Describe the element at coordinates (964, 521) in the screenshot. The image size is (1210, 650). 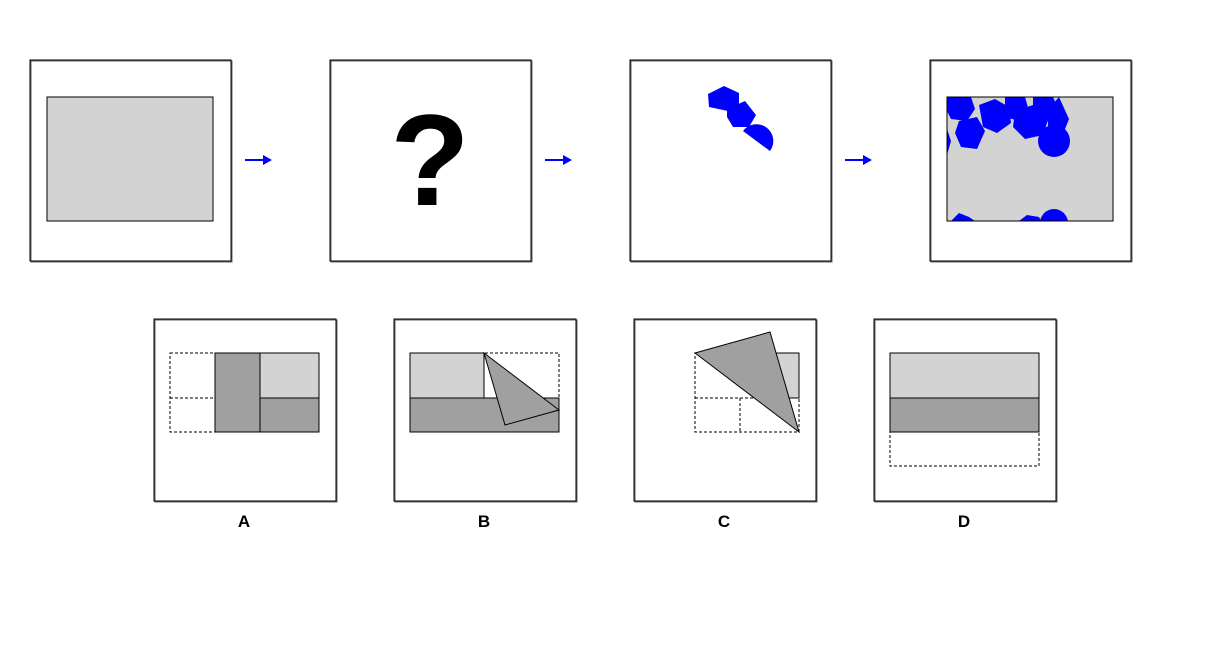
I see `option-d-label: D` at that location.